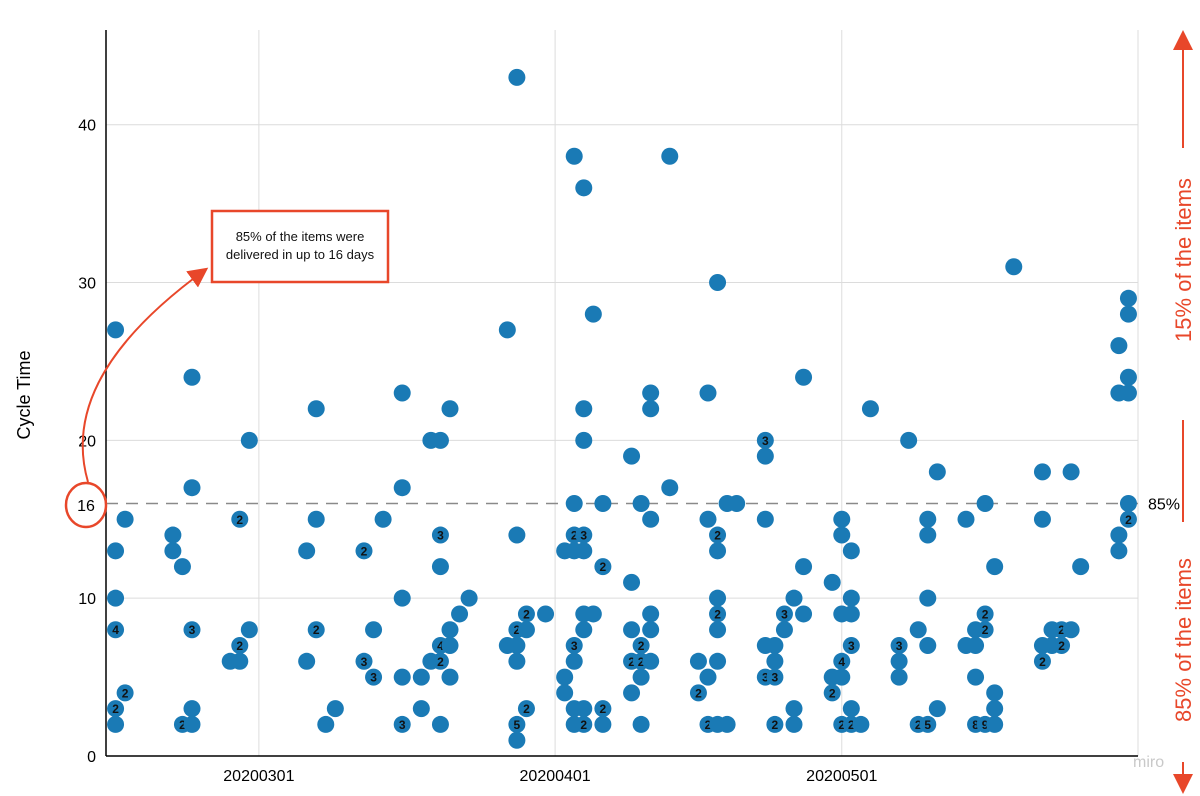  Describe the element at coordinates (91, 757) in the screenshot. I see `y-tick-label: 0` at that location.